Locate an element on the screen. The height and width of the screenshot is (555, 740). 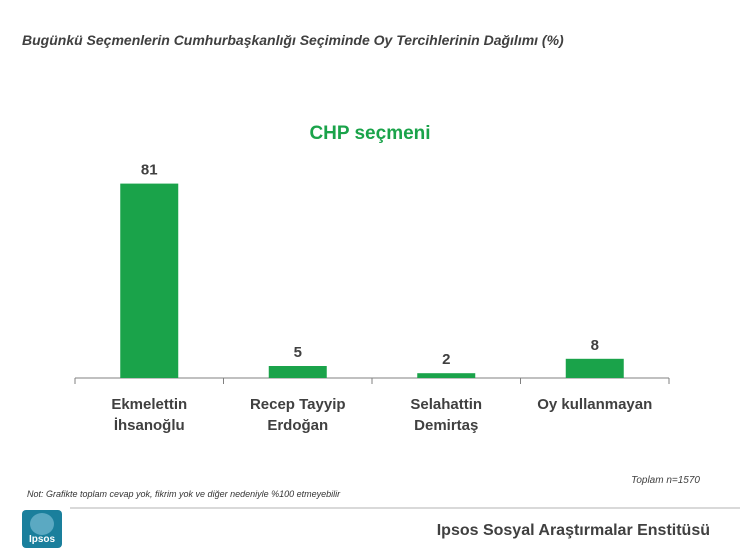
category-label: İhsanoğlu is located at coordinates (149, 425).